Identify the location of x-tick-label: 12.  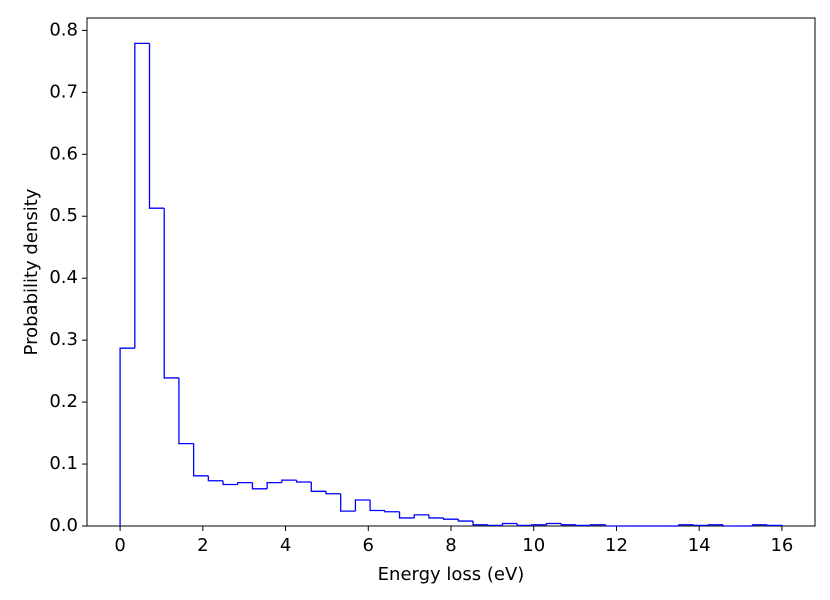
(616, 545).